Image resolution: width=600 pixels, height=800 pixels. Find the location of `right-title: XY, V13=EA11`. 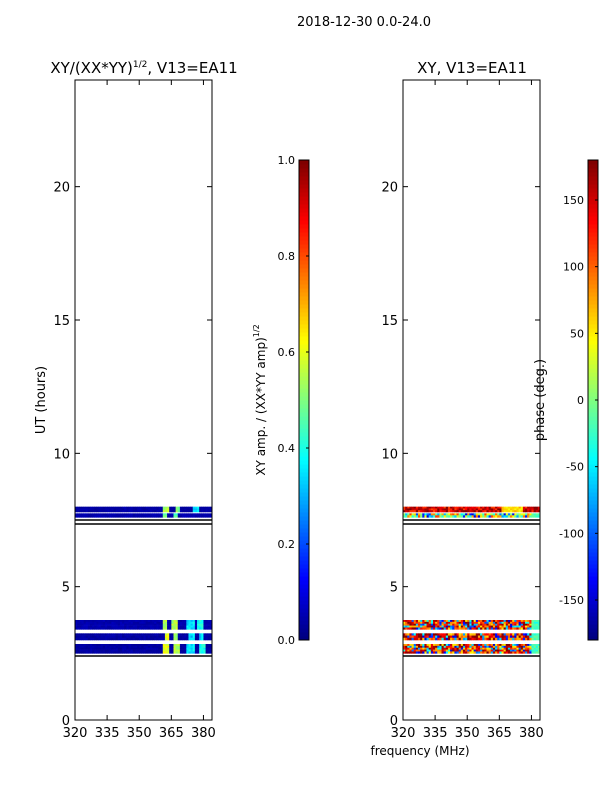

right-title: XY, V13=EA11 is located at coordinates (472, 68).